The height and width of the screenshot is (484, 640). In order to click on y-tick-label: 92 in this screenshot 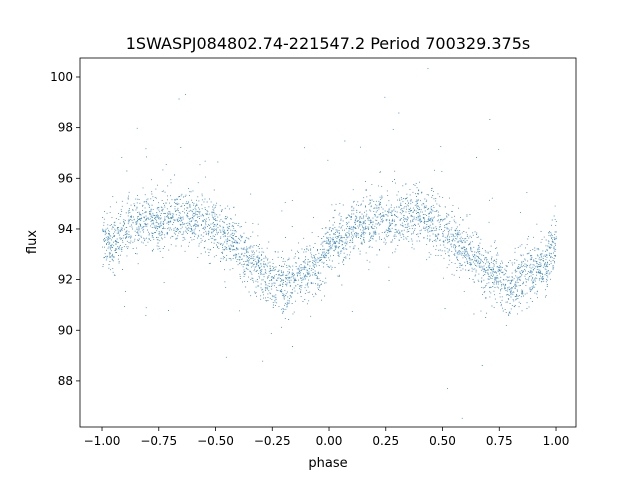, I will do `click(65, 280)`.